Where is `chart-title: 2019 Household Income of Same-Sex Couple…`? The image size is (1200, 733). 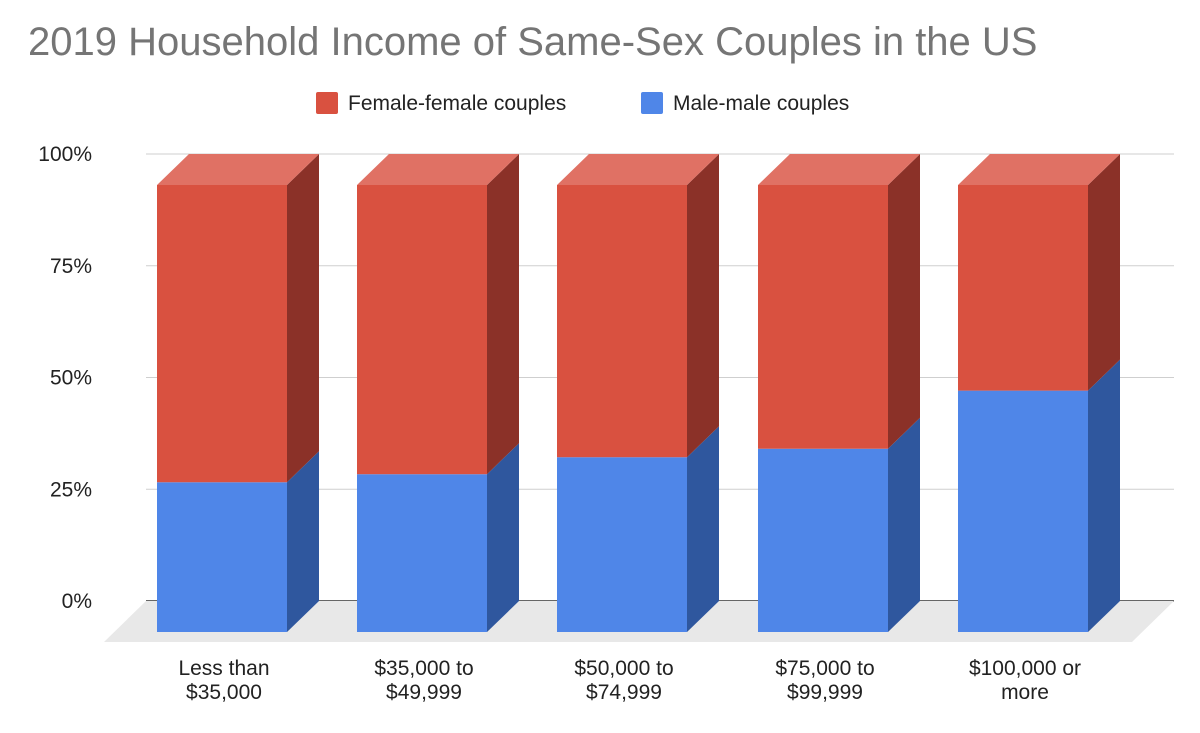
chart-title: 2019 Household Income of Same-Sex Couple… is located at coordinates (533, 42).